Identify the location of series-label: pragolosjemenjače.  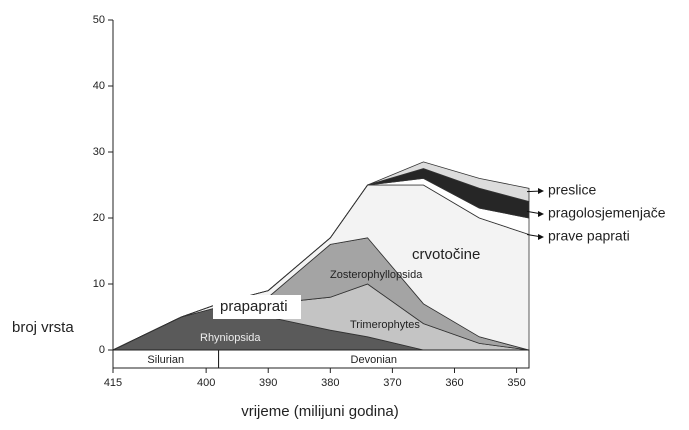
(607, 213).